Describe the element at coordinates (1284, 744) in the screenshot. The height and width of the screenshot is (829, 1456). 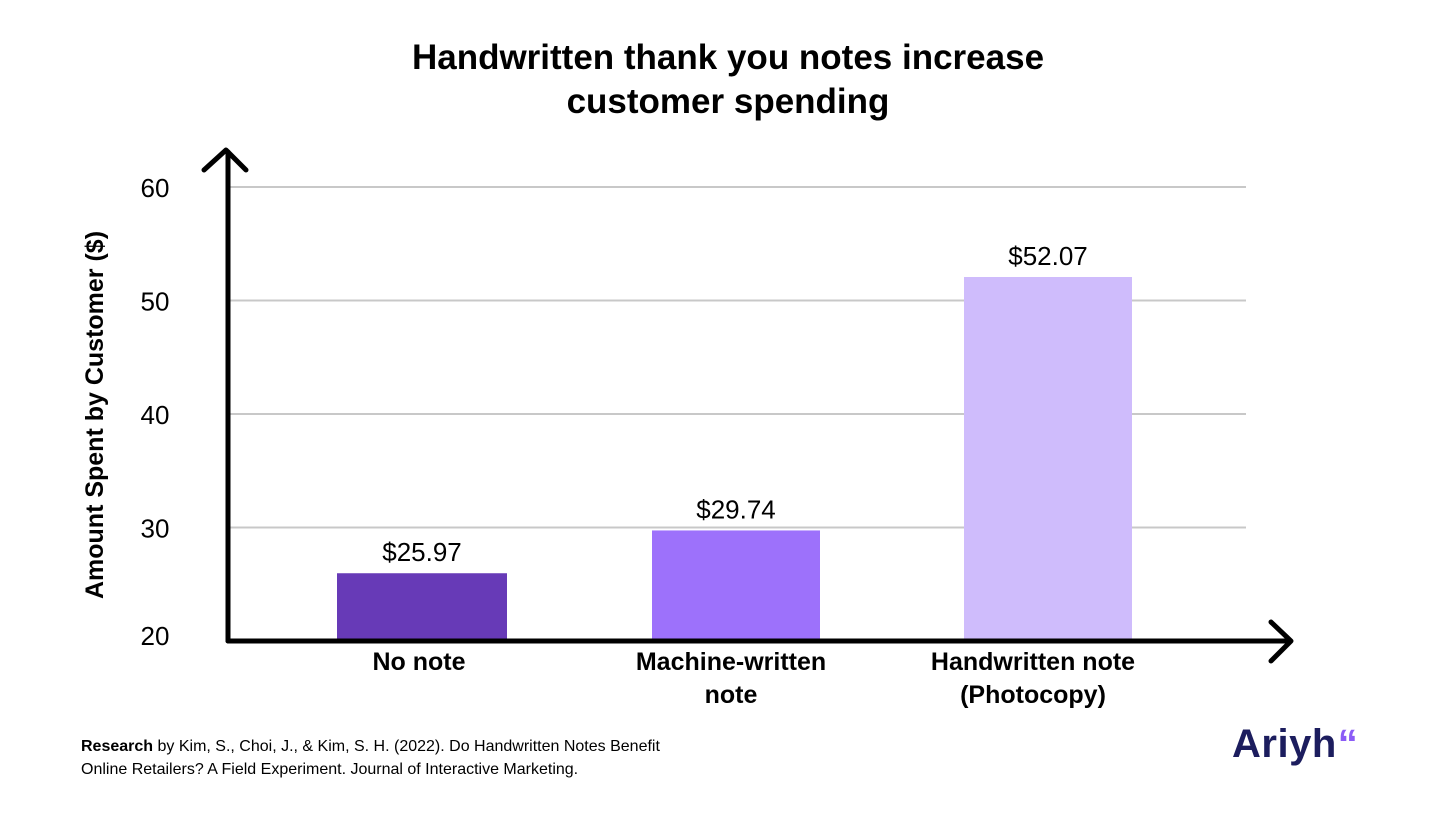
I see `brand-name: Ariyh` at that location.